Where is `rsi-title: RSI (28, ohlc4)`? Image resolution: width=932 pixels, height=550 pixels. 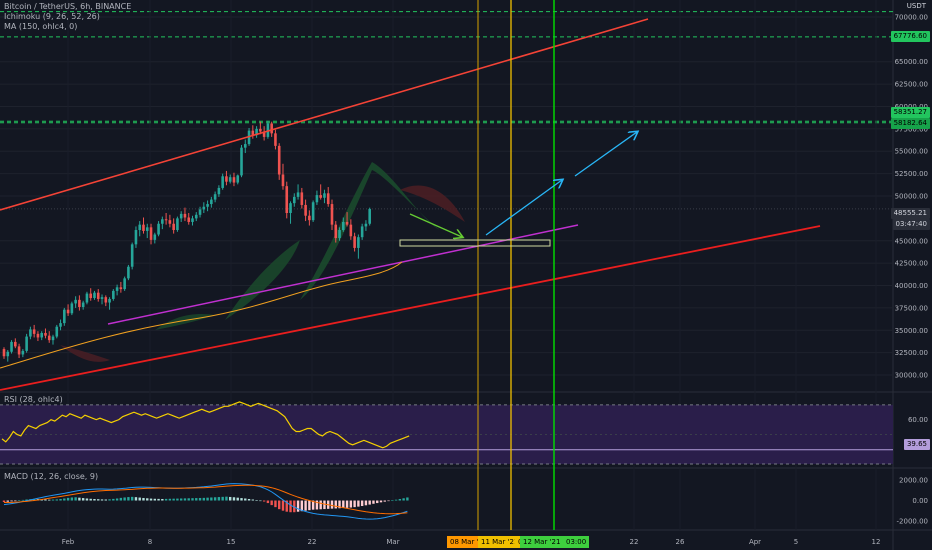
rsi-title: RSI (28, ohlc4) is located at coordinates (33, 399).